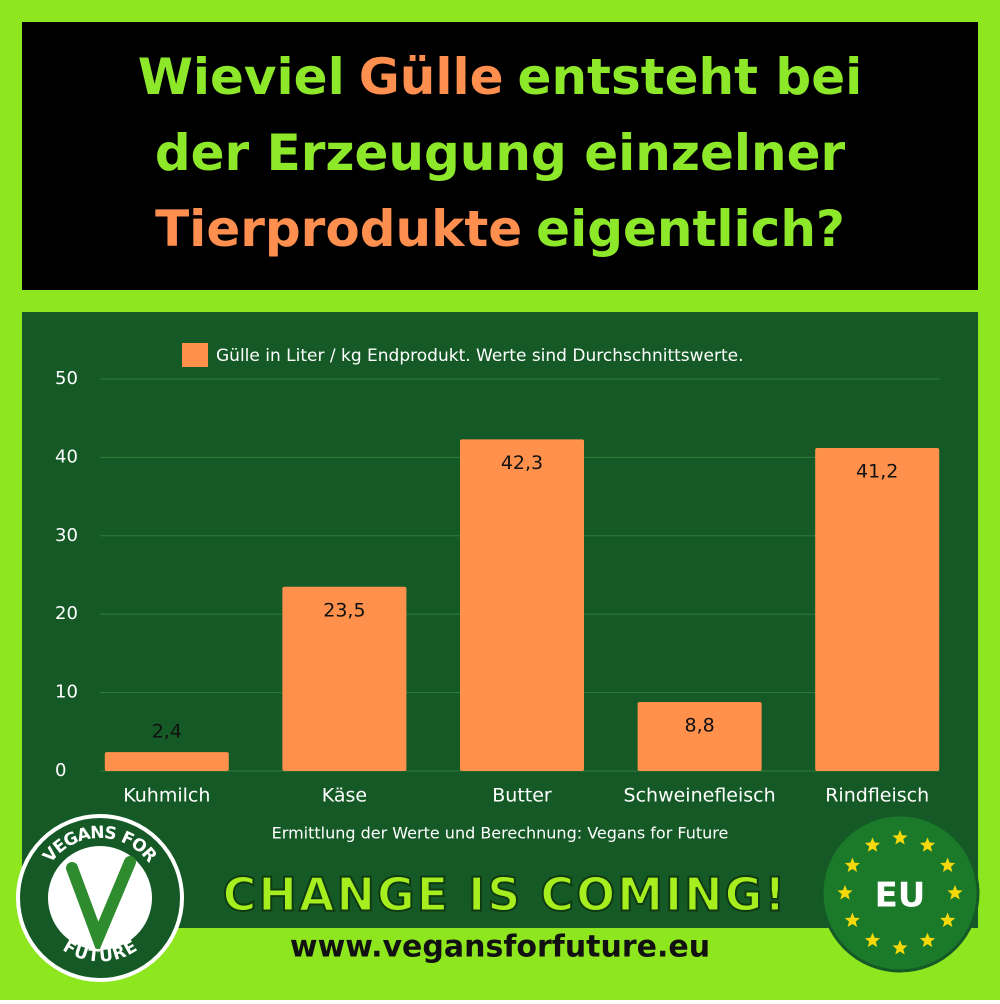 This screenshot has width=1000, height=1004. I want to click on value-label: 23,5, so click(344, 610).